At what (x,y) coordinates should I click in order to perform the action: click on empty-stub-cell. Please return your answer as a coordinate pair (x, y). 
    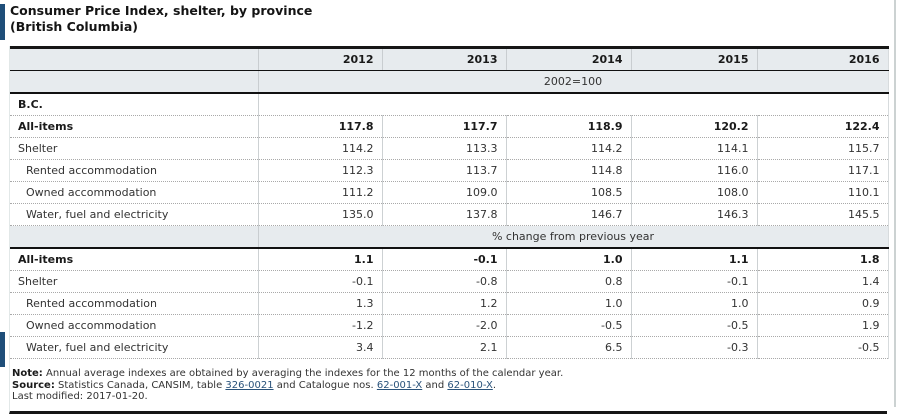
    Looking at the image, I should click on (134, 237).